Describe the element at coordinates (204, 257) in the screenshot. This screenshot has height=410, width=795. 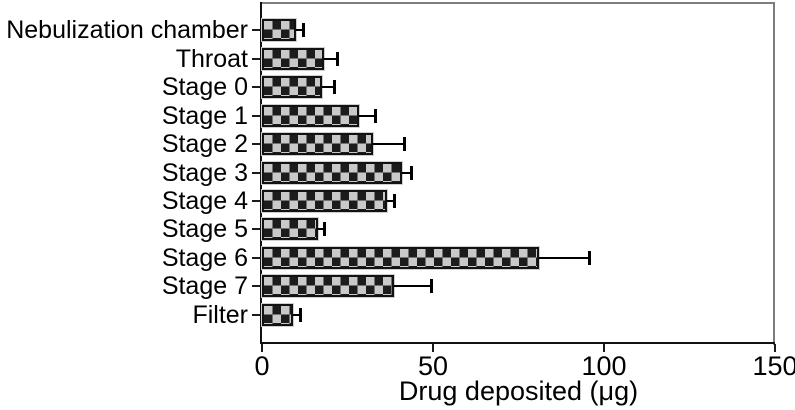
I see `category-label: Stage 6` at that location.